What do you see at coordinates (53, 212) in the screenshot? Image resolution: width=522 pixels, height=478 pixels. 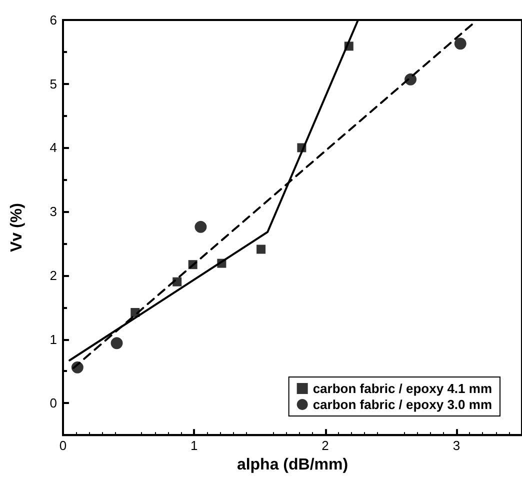 I see `y-tick-label: 3` at bounding box center [53, 212].